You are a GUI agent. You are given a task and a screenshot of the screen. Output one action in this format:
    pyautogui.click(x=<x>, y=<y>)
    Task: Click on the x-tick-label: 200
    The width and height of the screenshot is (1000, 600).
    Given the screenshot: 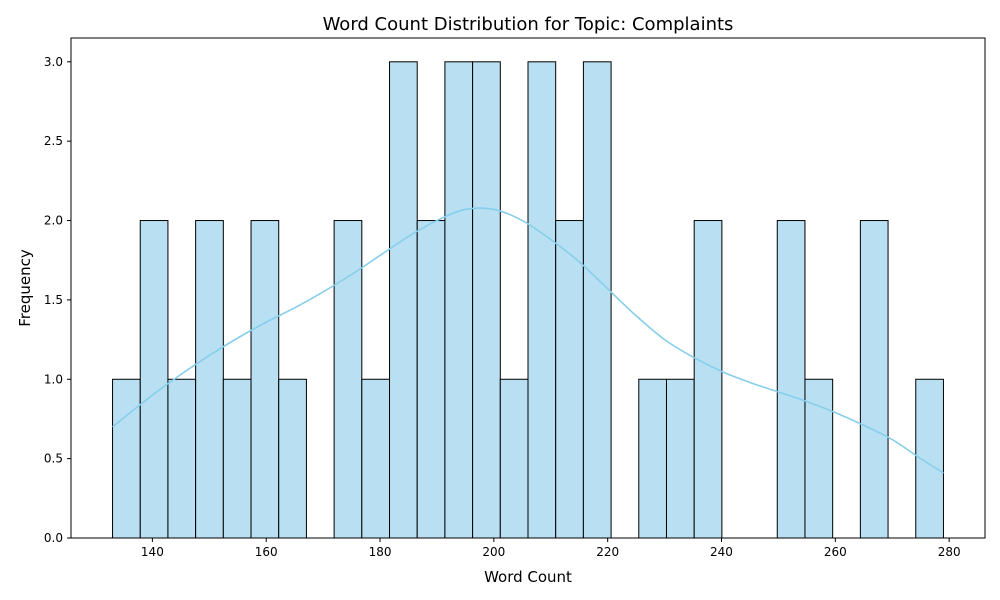 What is the action you would take?
    pyautogui.click(x=493, y=552)
    